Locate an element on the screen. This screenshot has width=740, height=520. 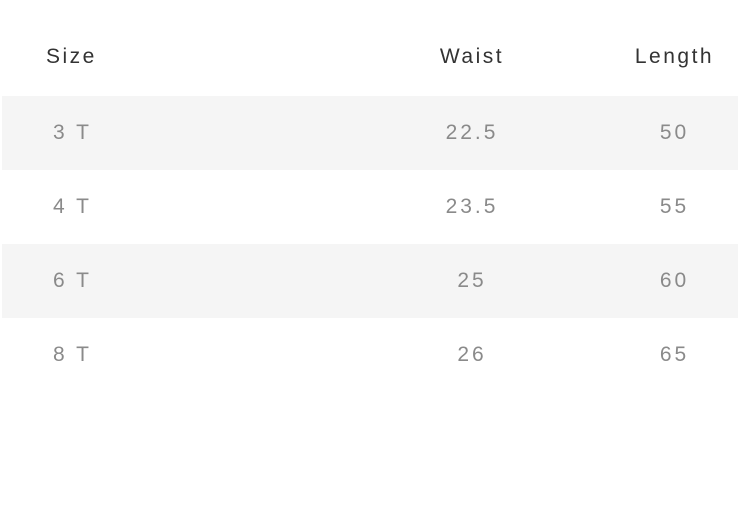
table-cell: 4 T is located at coordinates (72, 206).